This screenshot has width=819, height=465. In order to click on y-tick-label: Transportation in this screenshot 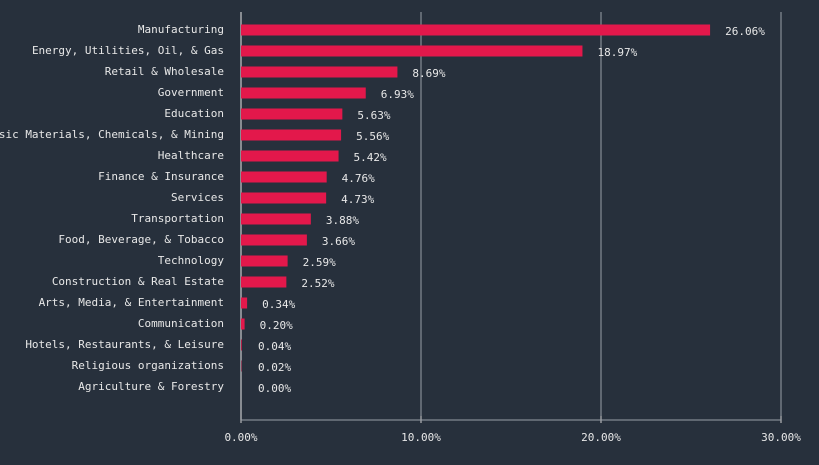, I will do `click(177, 218)`.